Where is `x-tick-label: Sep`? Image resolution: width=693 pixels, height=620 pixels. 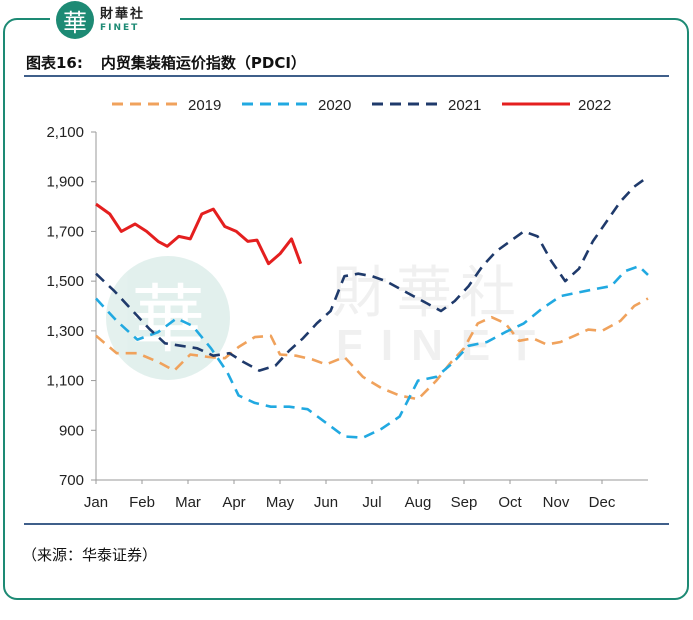
x-tick-label: Sep is located at coordinates (464, 502).